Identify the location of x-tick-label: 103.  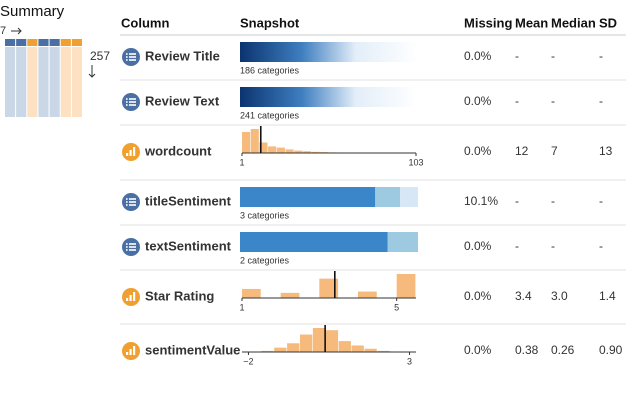
(415, 162).